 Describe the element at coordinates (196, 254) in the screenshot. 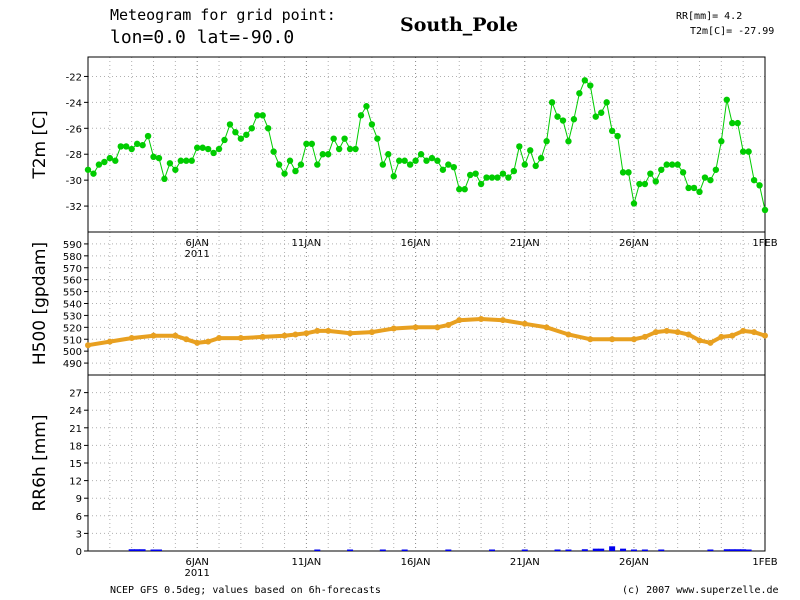

I see `year-label: 2011` at that location.